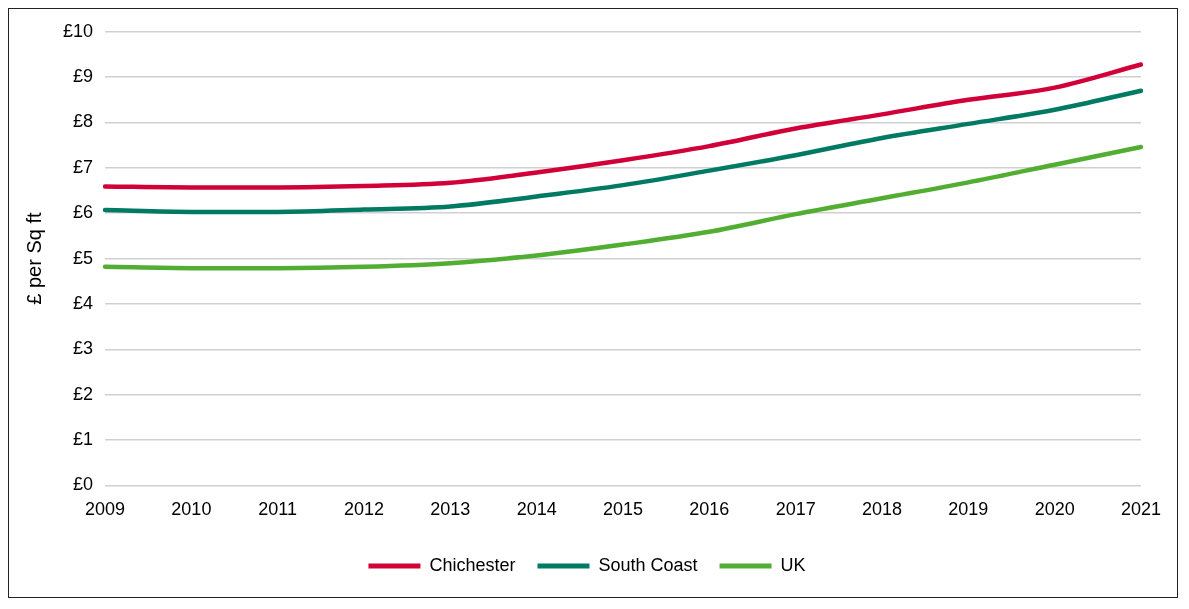 The image size is (1189, 609). Describe the element at coordinates (278, 509) in the screenshot. I see `x-tick-label: 2011` at that location.